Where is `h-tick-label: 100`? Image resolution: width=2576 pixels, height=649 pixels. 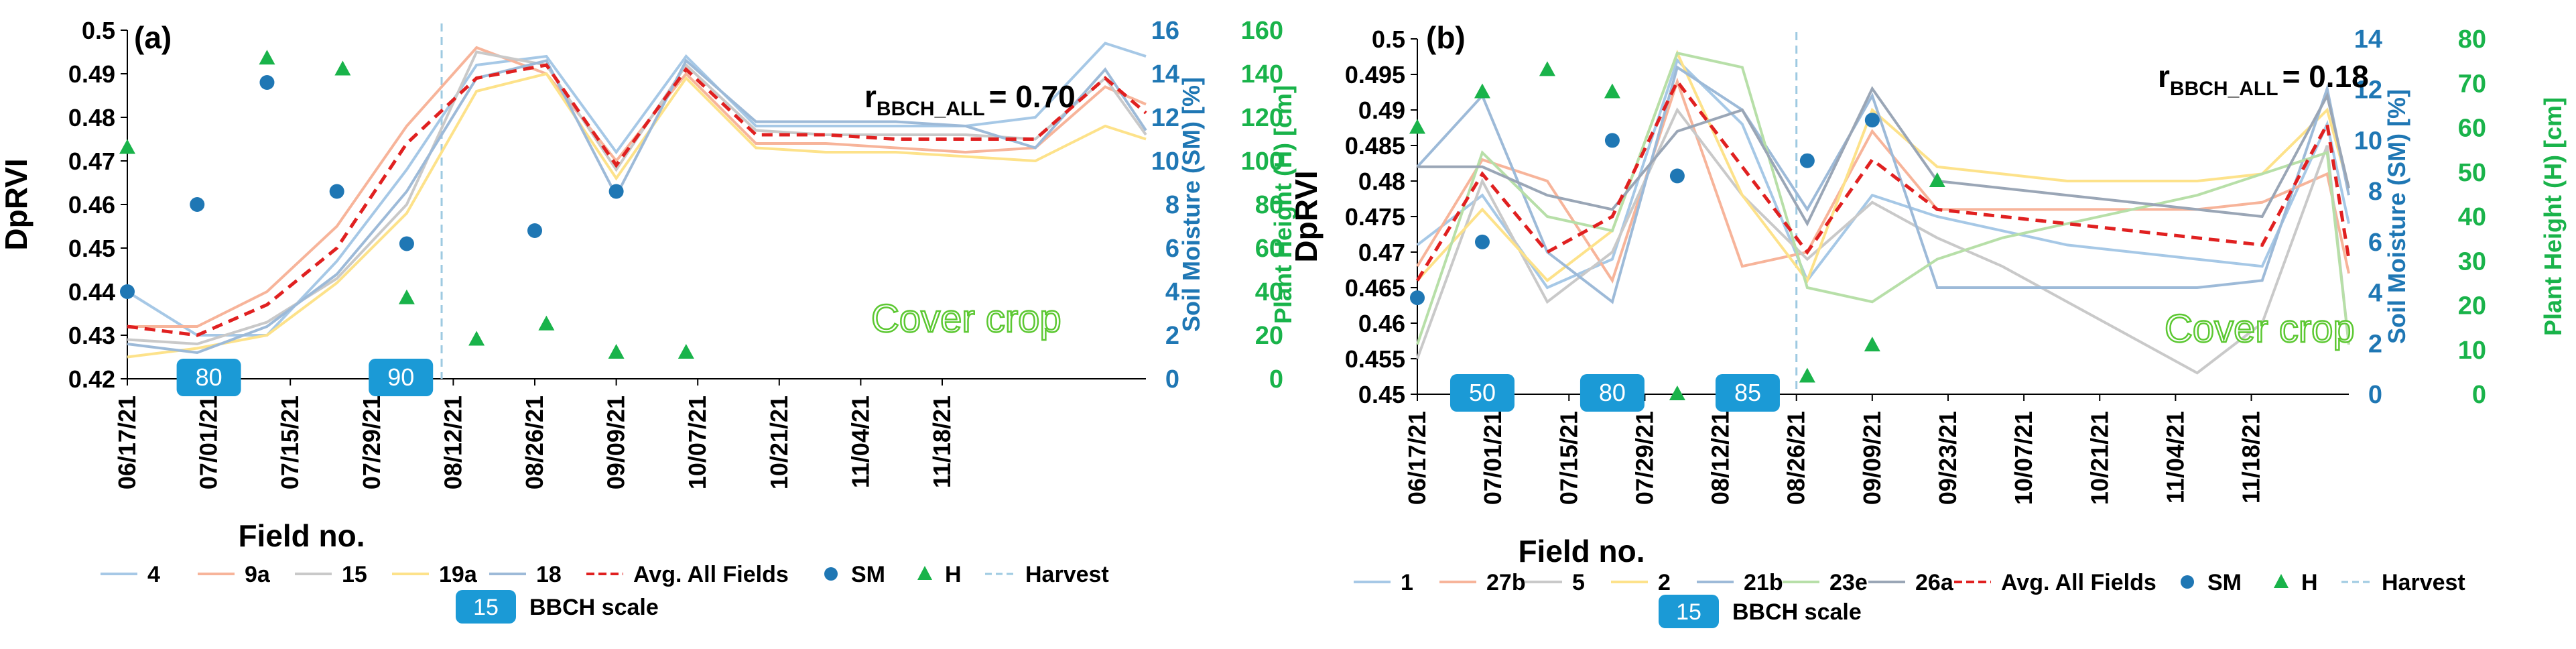 h-tick-label: 100 is located at coordinates (1262, 162).